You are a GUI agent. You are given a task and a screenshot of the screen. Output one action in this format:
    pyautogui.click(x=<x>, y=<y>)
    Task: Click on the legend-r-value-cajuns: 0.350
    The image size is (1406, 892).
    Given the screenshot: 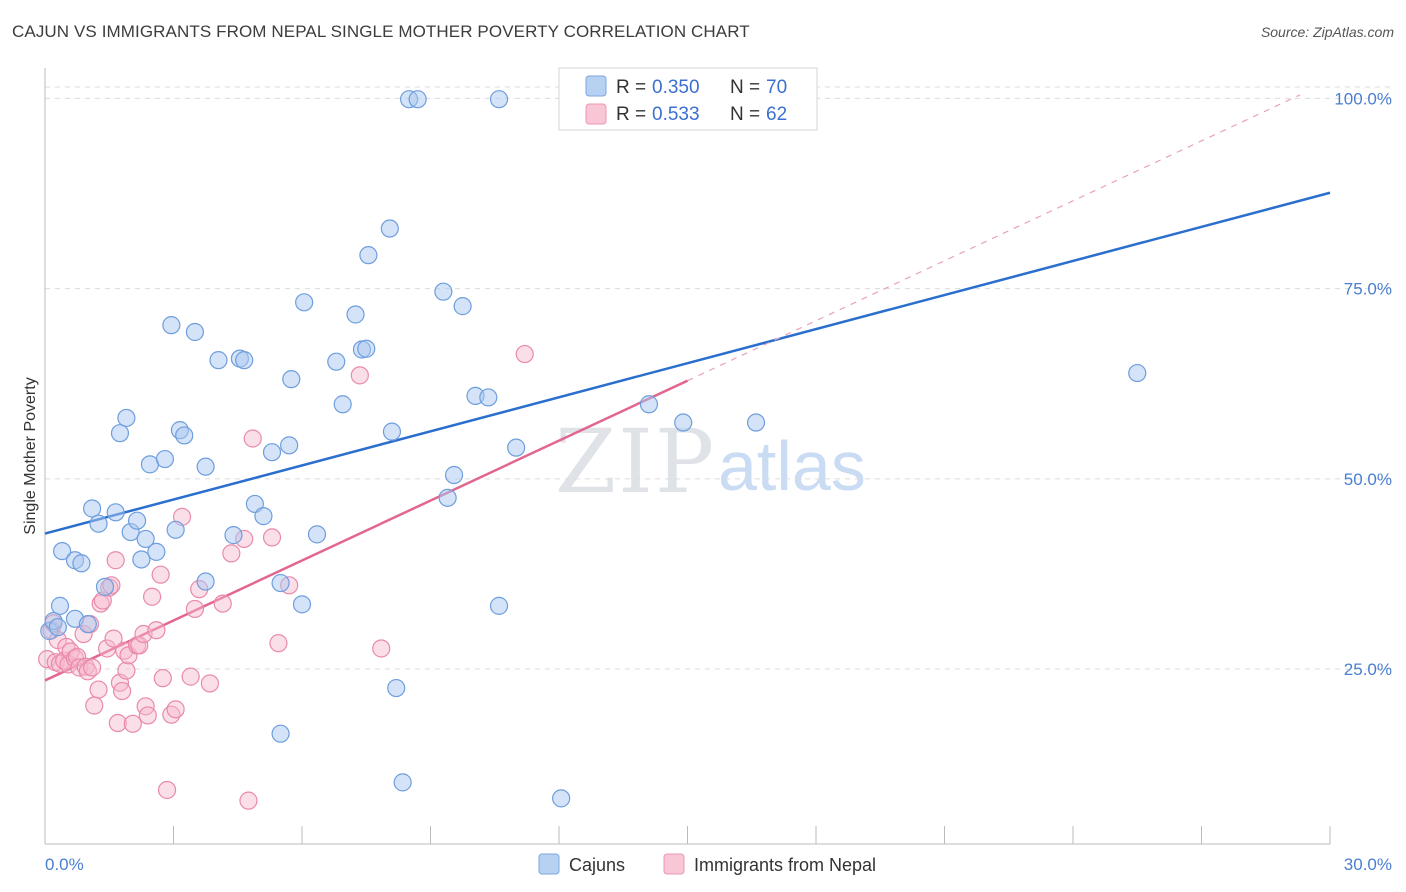 What is the action you would take?
    pyautogui.click(x=676, y=87)
    